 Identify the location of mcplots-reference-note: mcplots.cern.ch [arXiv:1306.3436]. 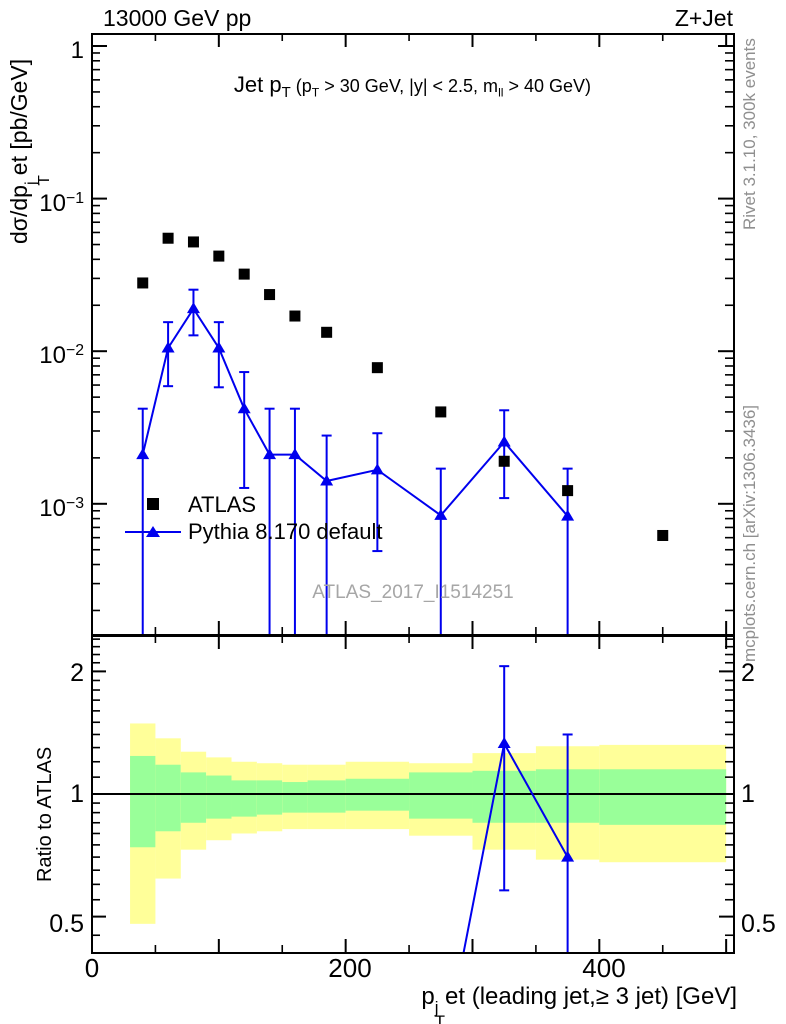
(749, 533).